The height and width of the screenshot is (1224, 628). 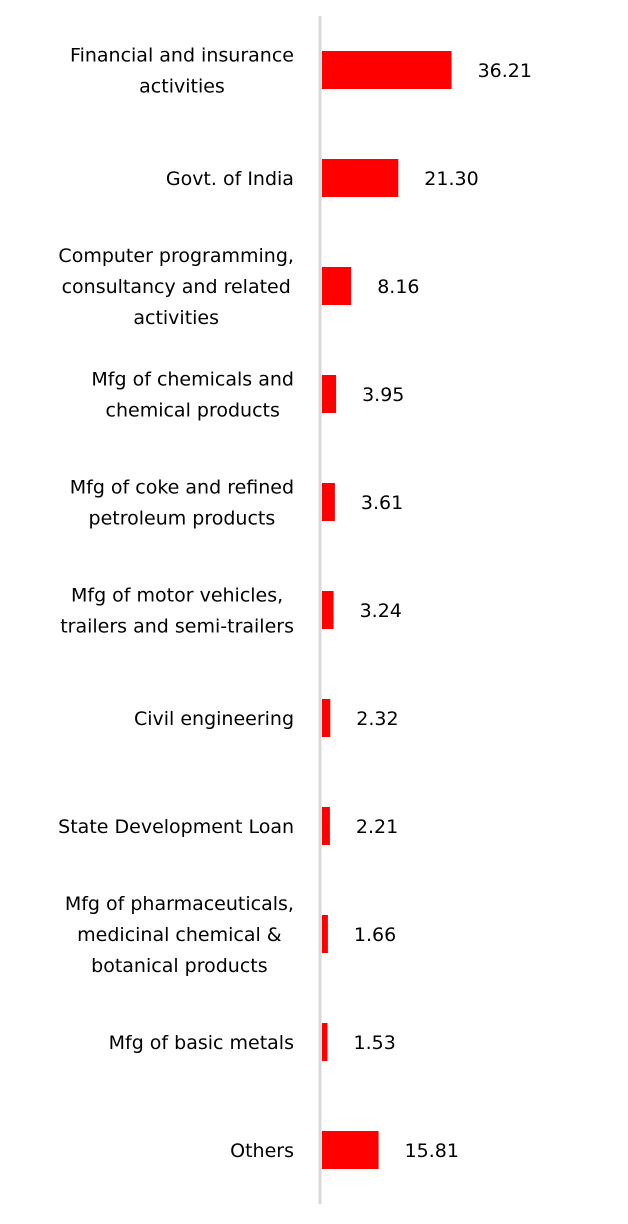 I want to click on category-label-line: medicinal chemical &, so click(x=179, y=935).